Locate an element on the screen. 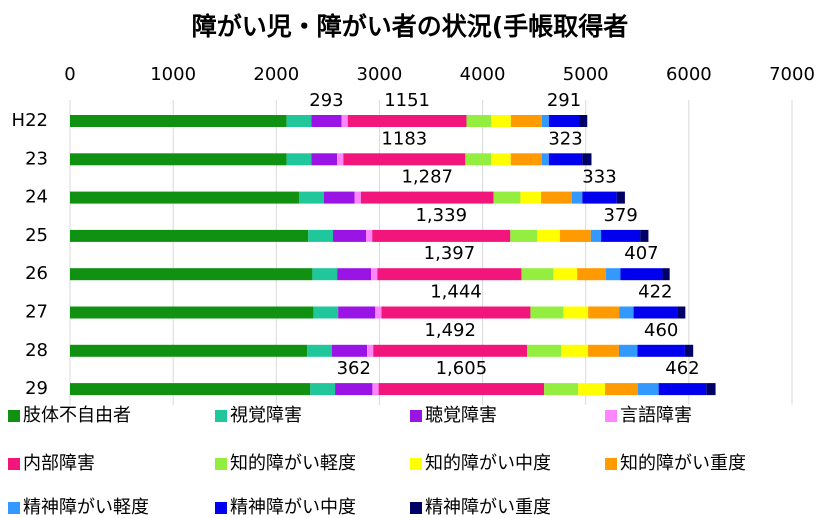 The height and width of the screenshot is (518, 820). legend-label: 内部障害 is located at coordinates (59, 463).